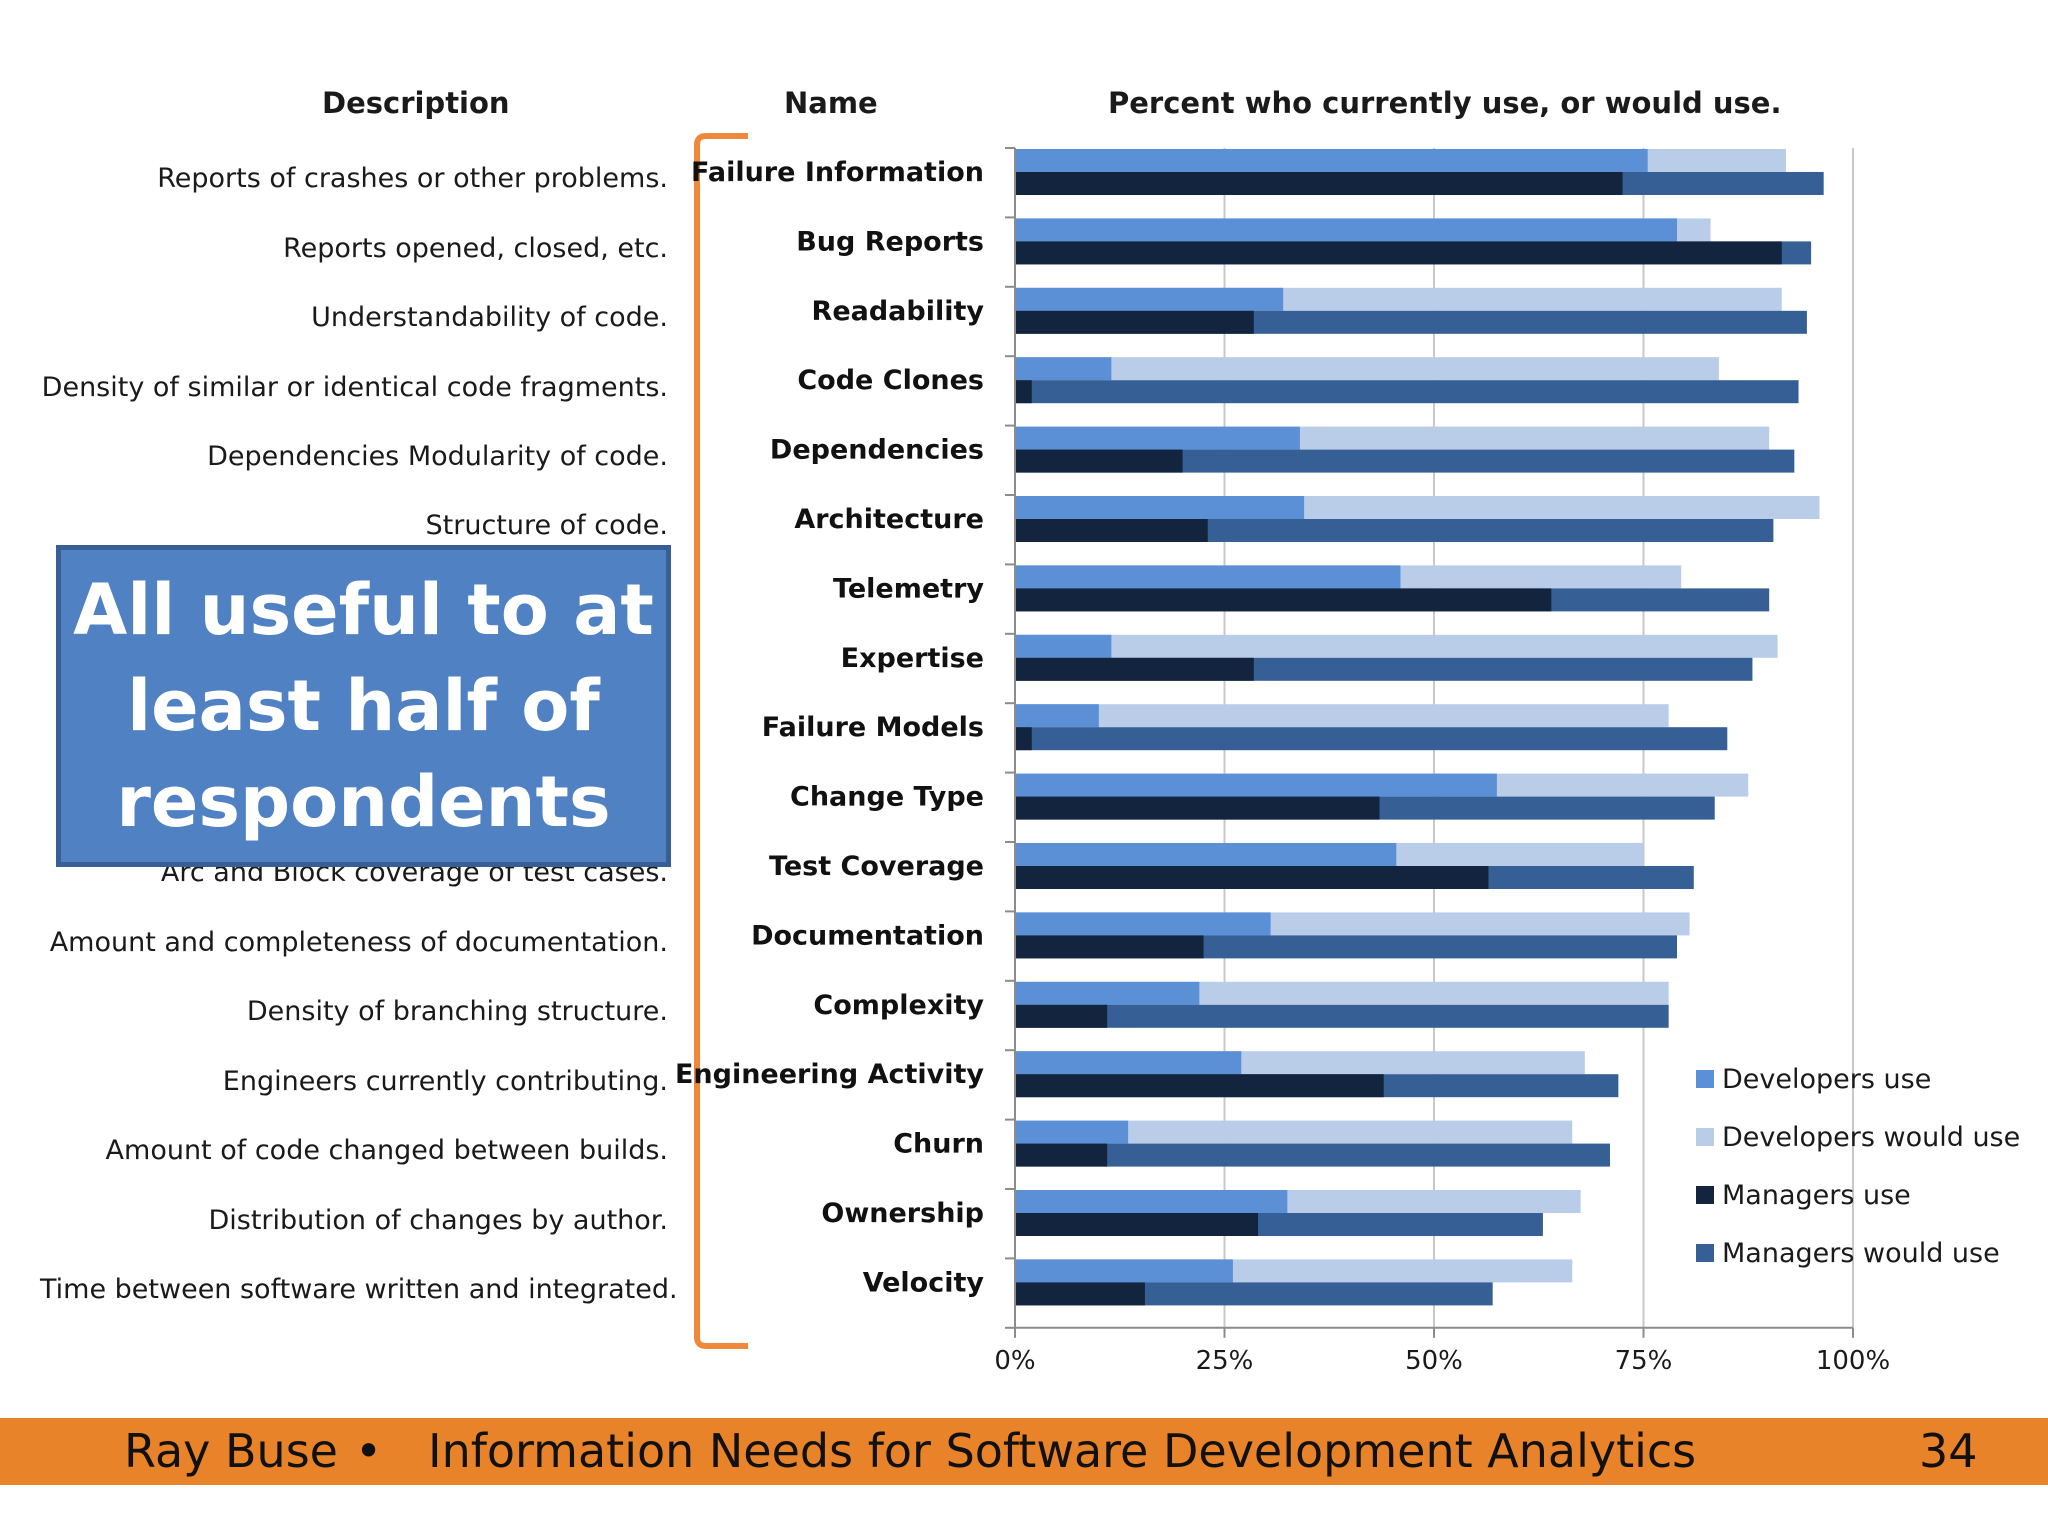 The height and width of the screenshot is (1536, 2048). What do you see at coordinates (924, 1282) in the screenshot?
I see `category-label: Velocity` at bounding box center [924, 1282].